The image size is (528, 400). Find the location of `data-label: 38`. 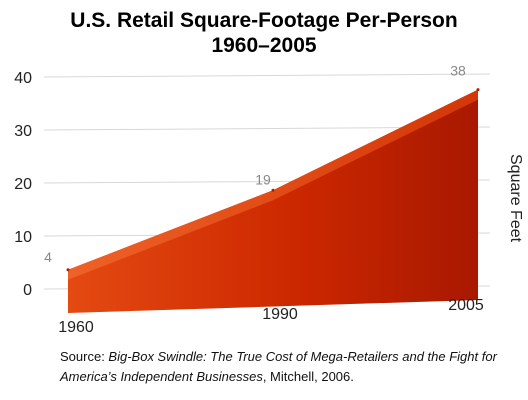

data-label: 38 is located at coordinates (458, 71).